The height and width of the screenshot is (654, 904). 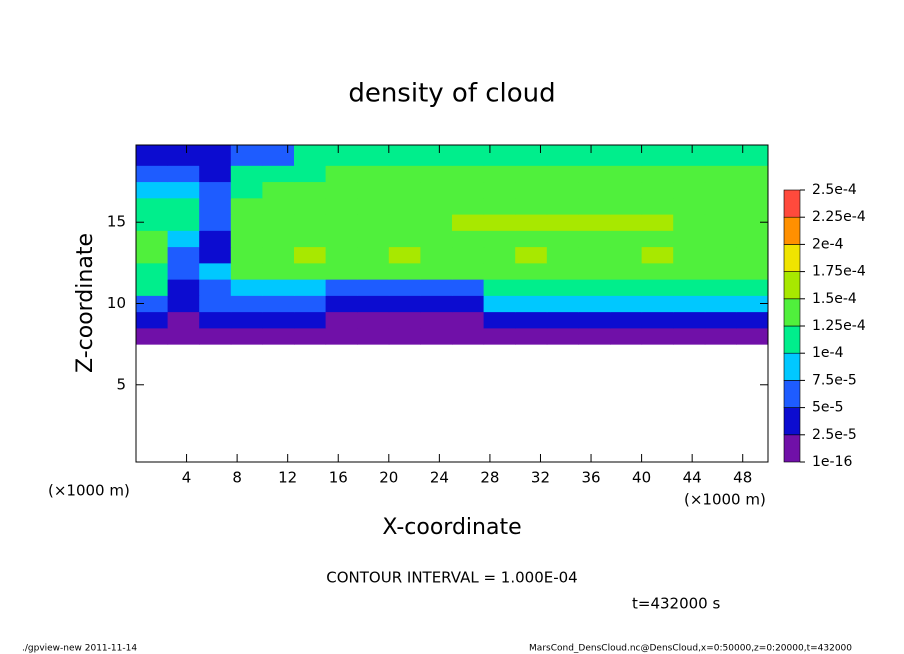 I want to click on y-axis-label: Z-coordinate, so click(x=85, y=303).